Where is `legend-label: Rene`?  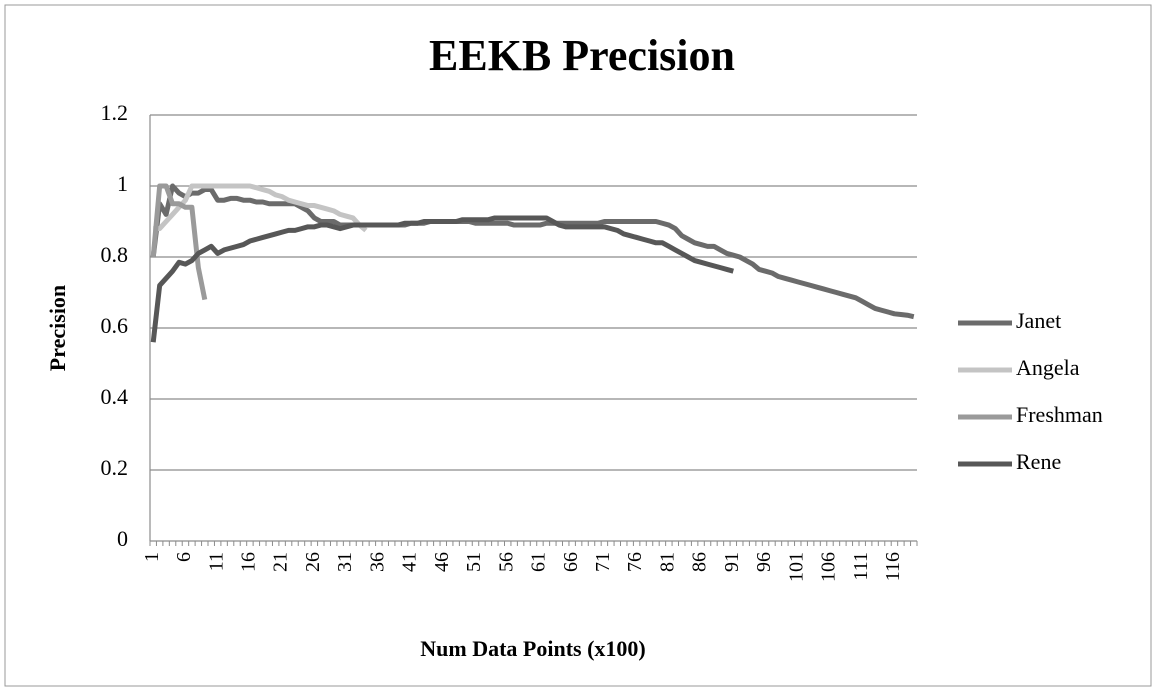 legend-label: Rene is located at coordinates (1038, 461).